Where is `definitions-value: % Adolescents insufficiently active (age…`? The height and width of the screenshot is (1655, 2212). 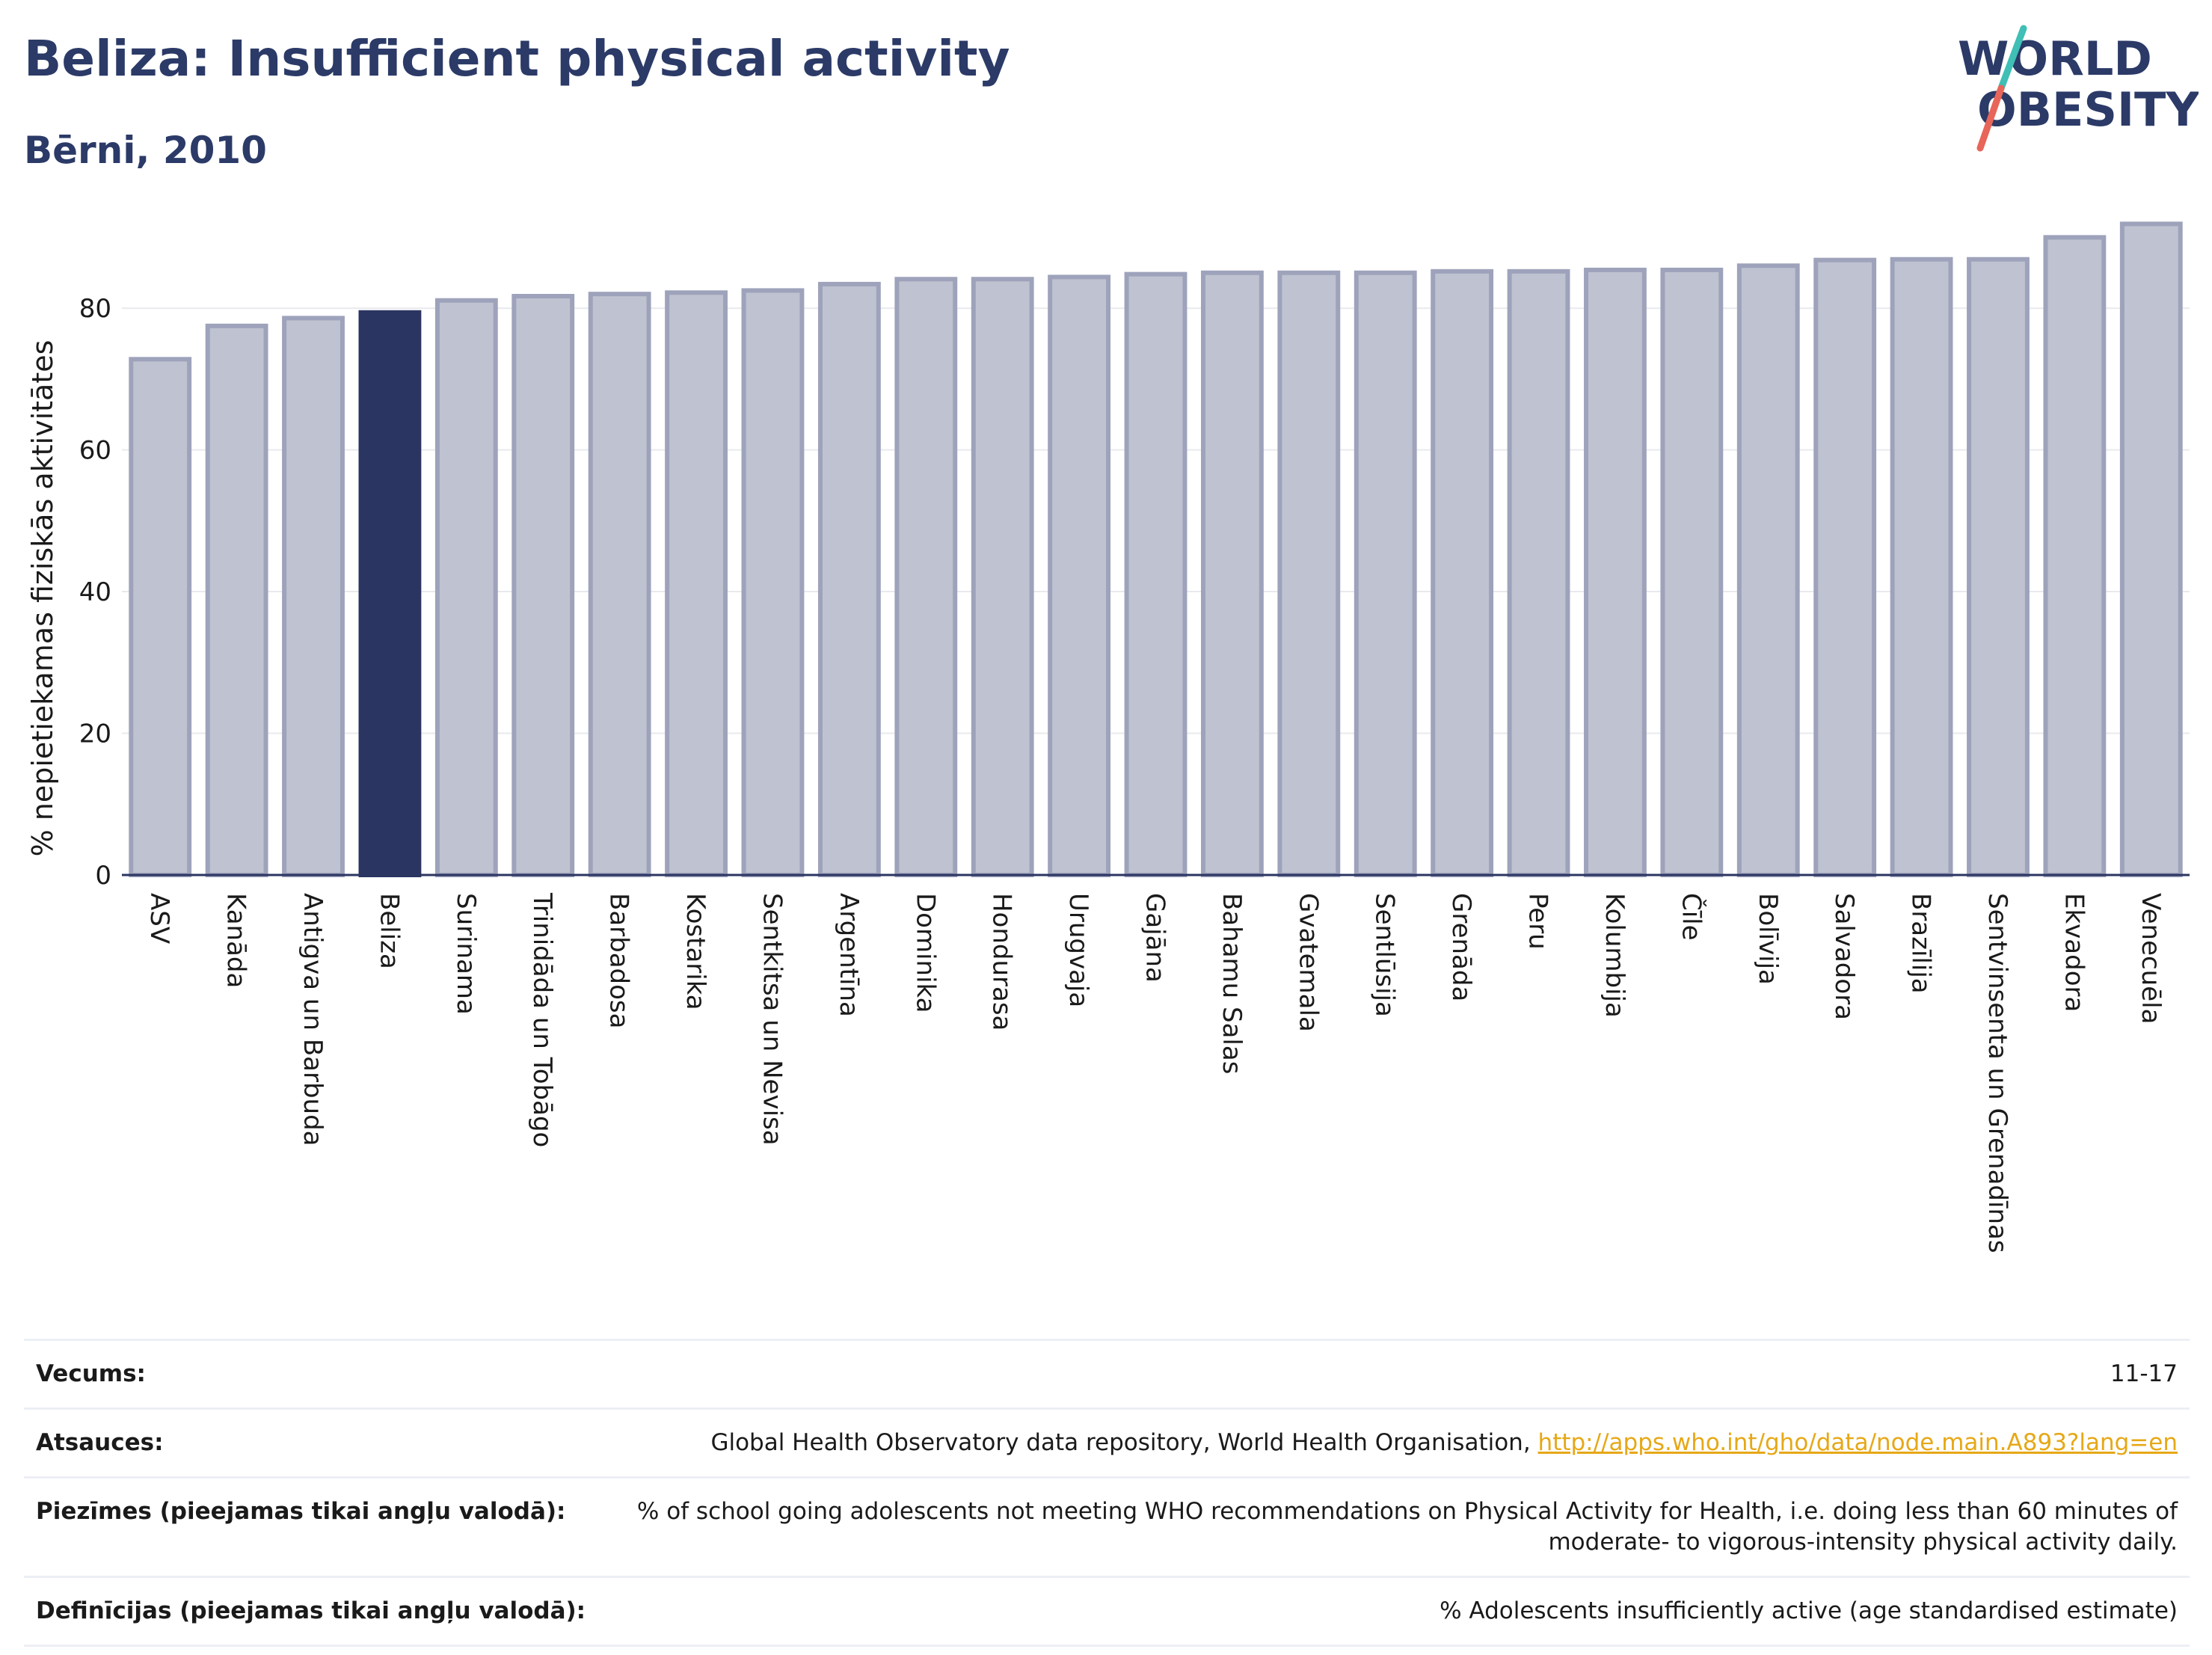
definitions-value: % Adolescents insufficiently active (age… is located at coordinates (1809, 1610).